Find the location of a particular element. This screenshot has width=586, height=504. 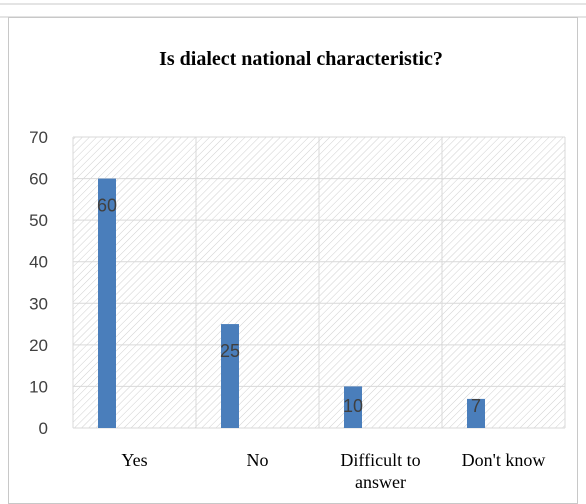

y-tick-label: 50 is located at coordinates (38, 220).